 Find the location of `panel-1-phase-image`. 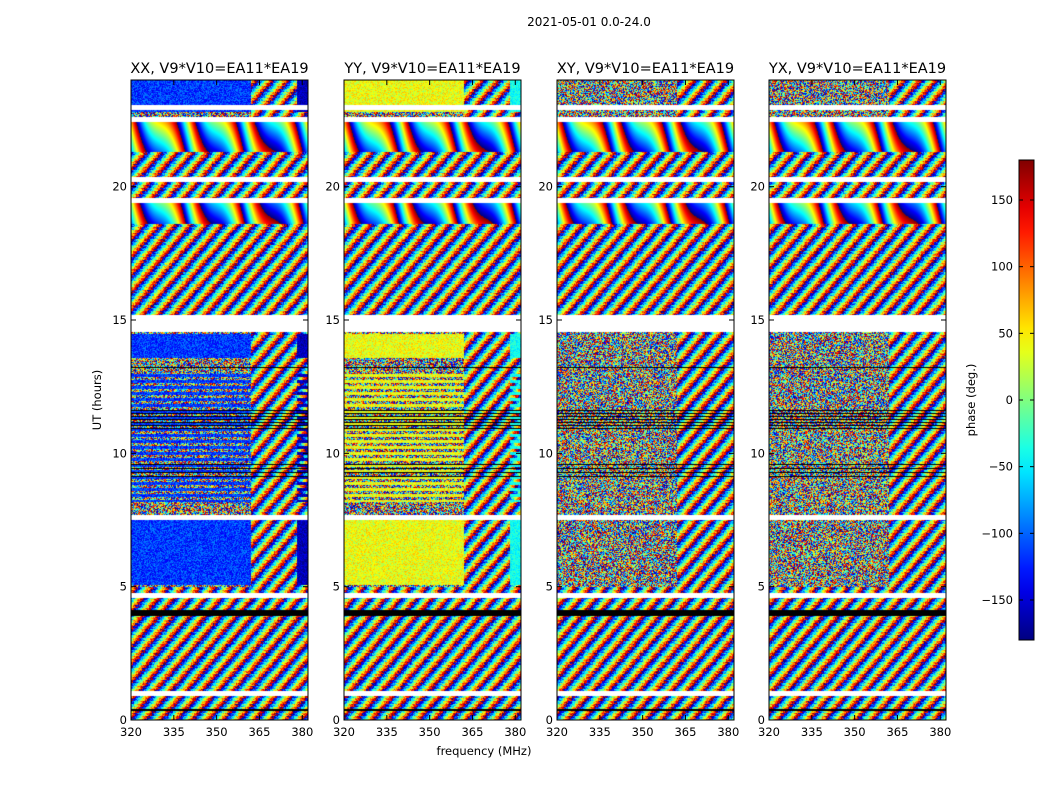

panel-1-phase-image is located at coordinates (219, 400).